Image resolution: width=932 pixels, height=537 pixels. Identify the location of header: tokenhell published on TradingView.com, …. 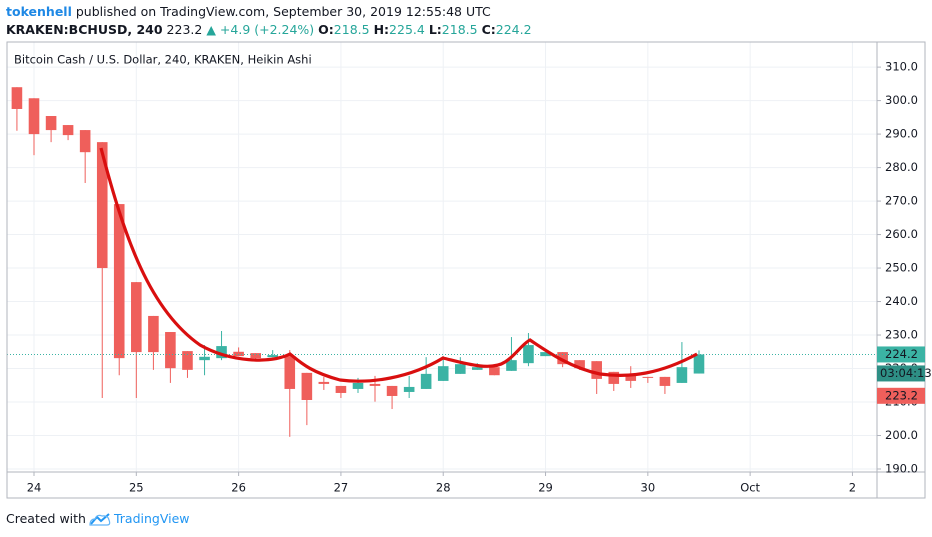
(269, 21).